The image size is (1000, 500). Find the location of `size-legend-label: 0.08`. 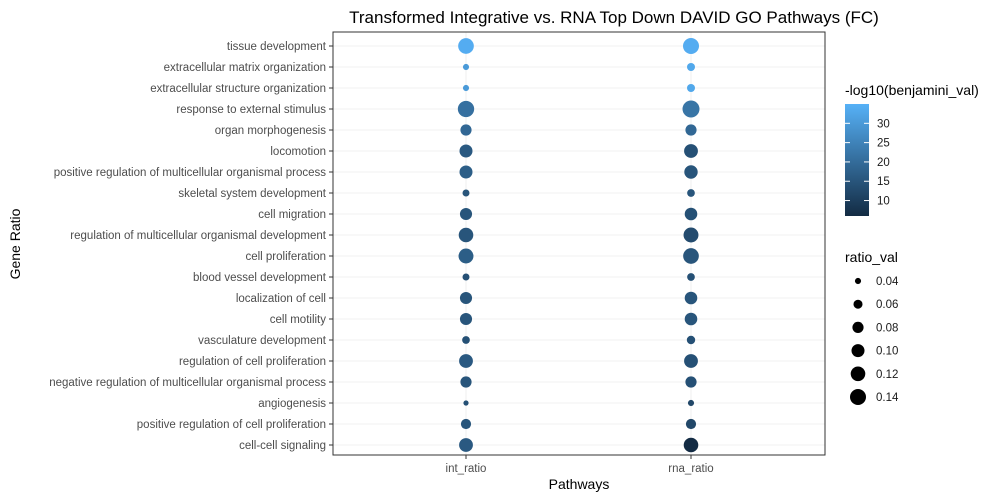

size-legend-label: 0.08 is located at coordinates (887, 328).